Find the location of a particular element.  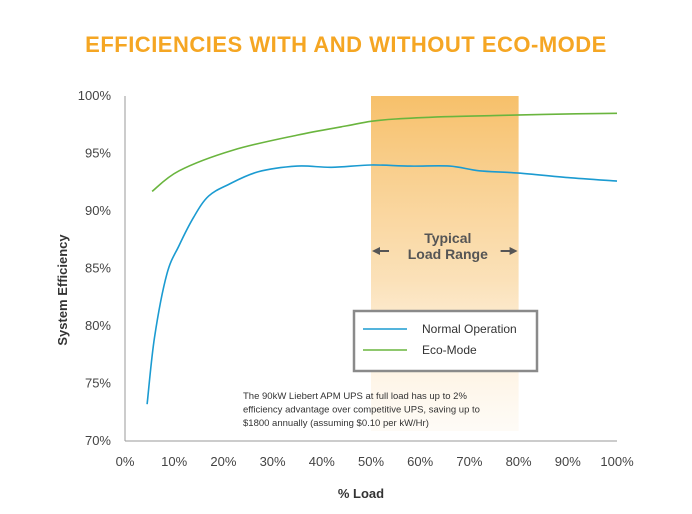

y-tick-label: 75% is located at coordinates (98, 383).